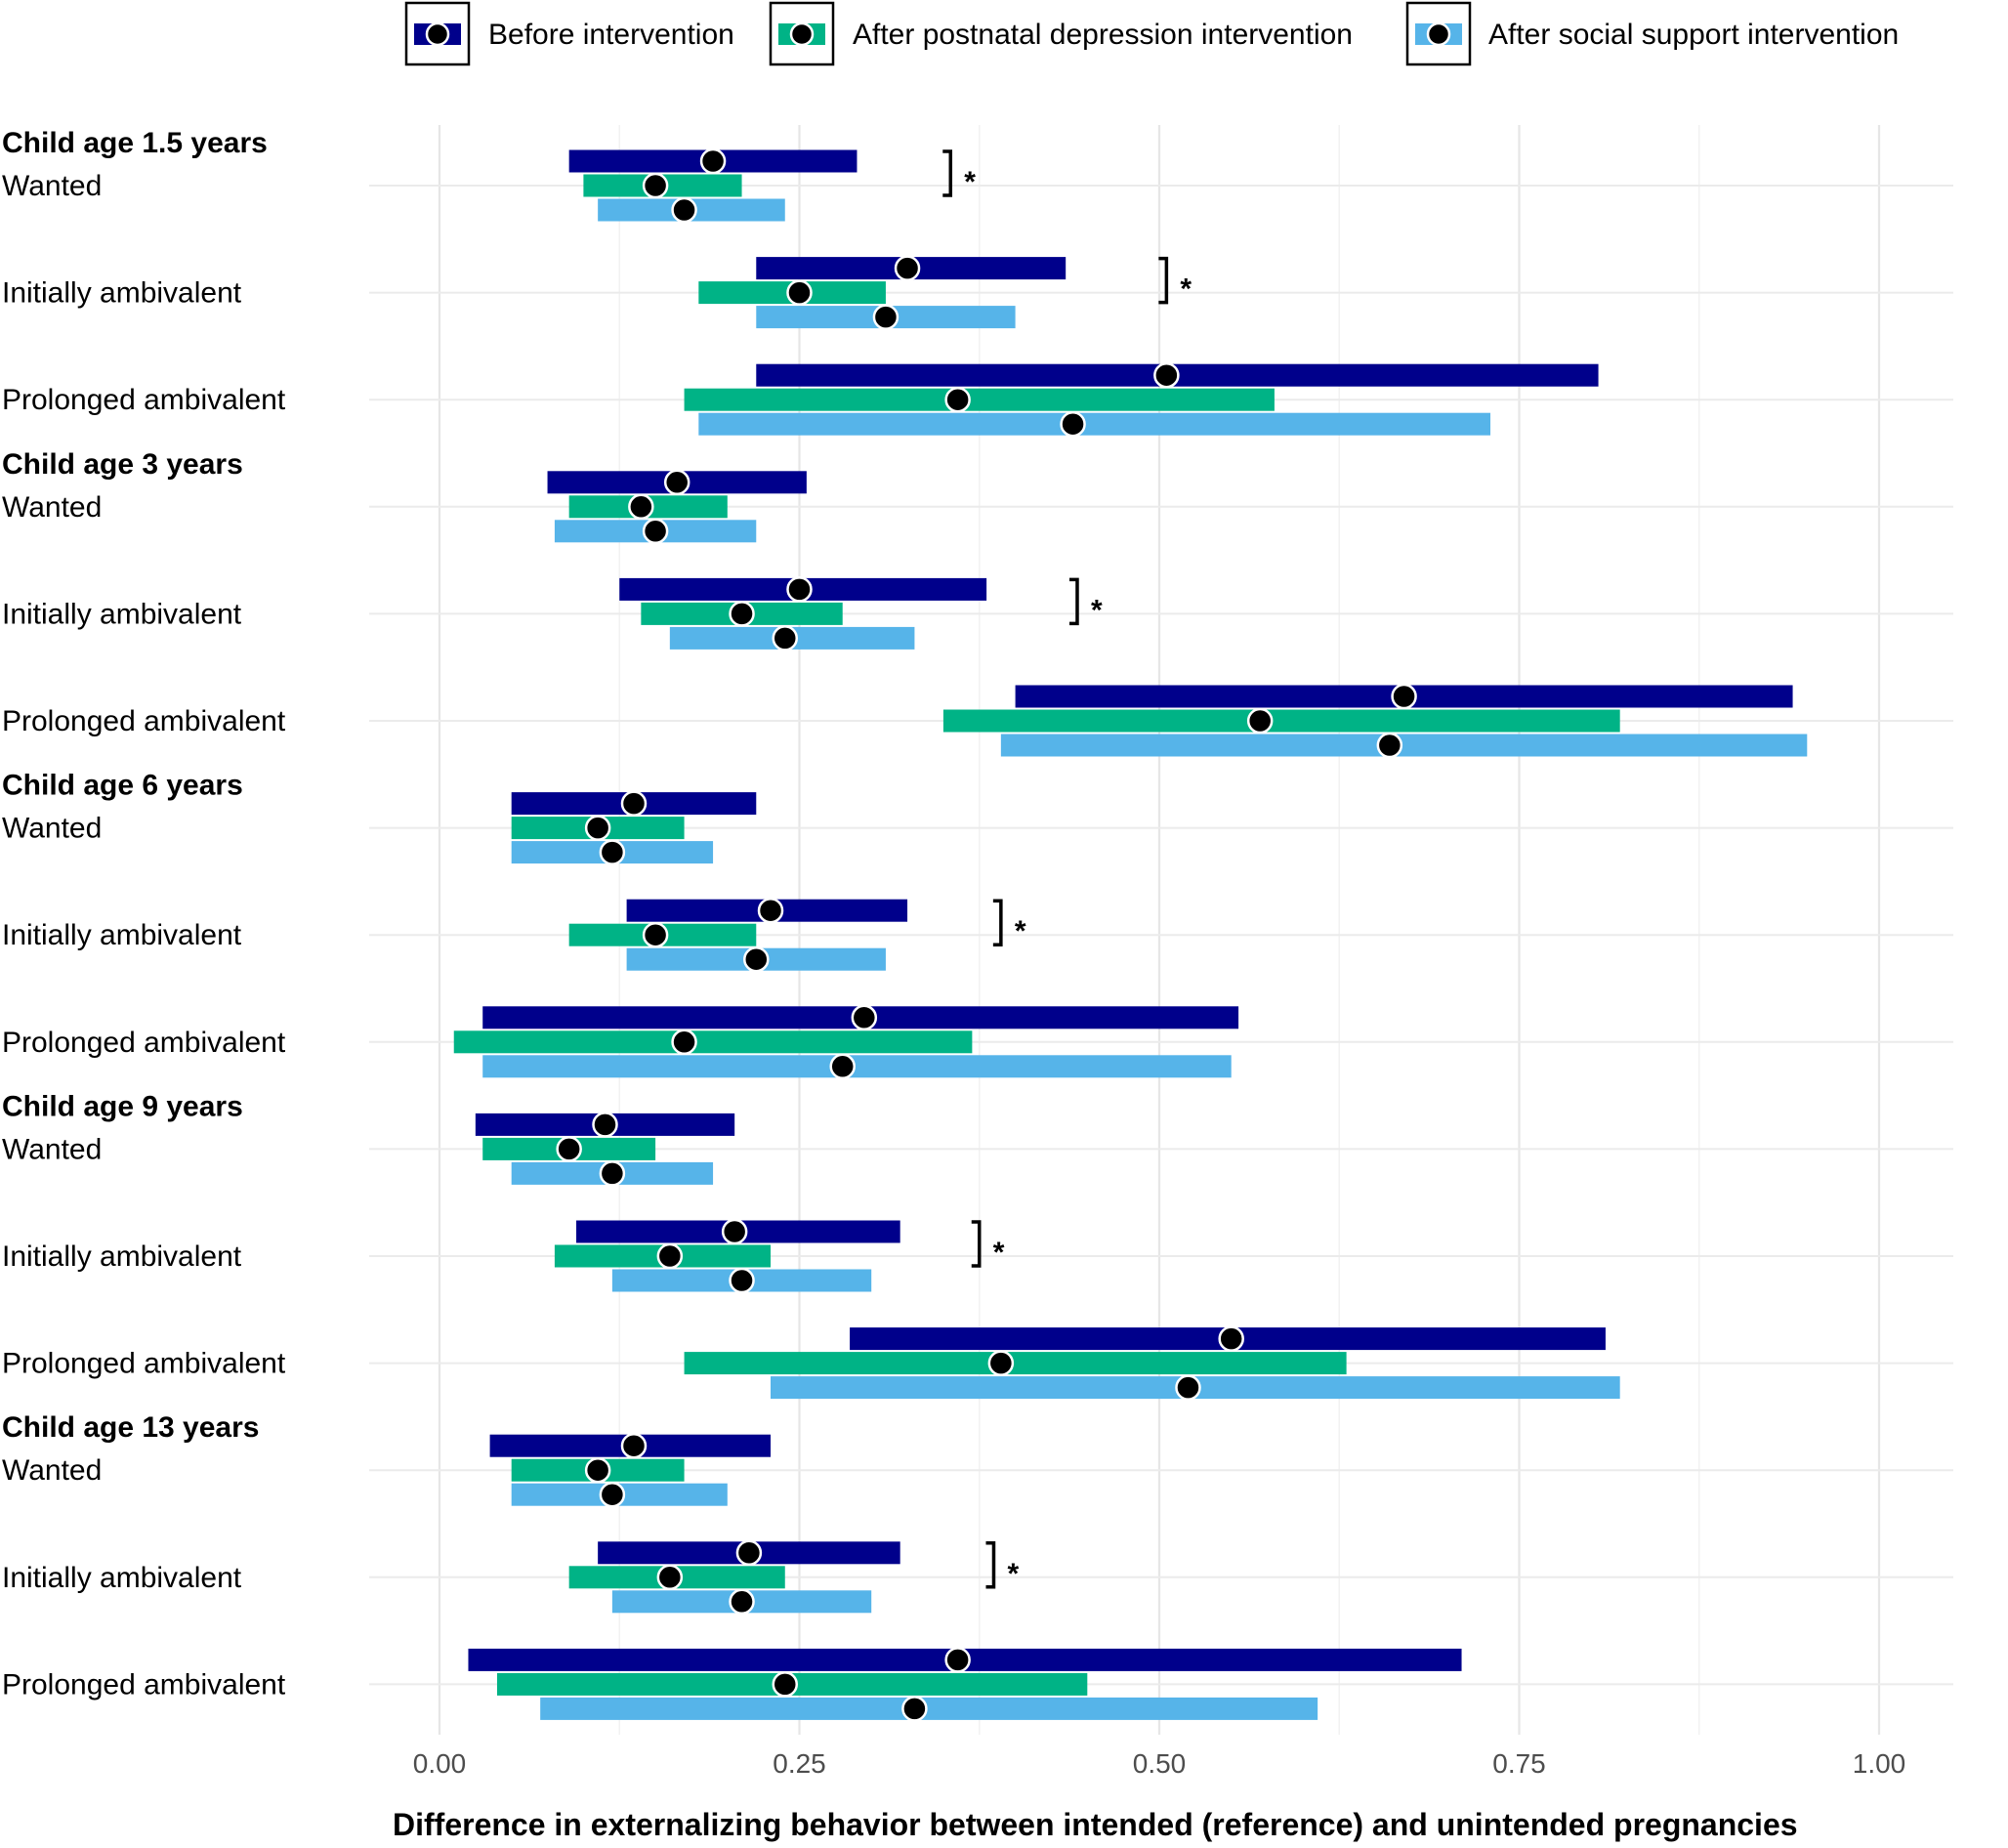  What do you see at coordinates (130, 1427) in the screenshot?
I see `age-group-label: Child age 13 years` at bounding box center [130, 1427].